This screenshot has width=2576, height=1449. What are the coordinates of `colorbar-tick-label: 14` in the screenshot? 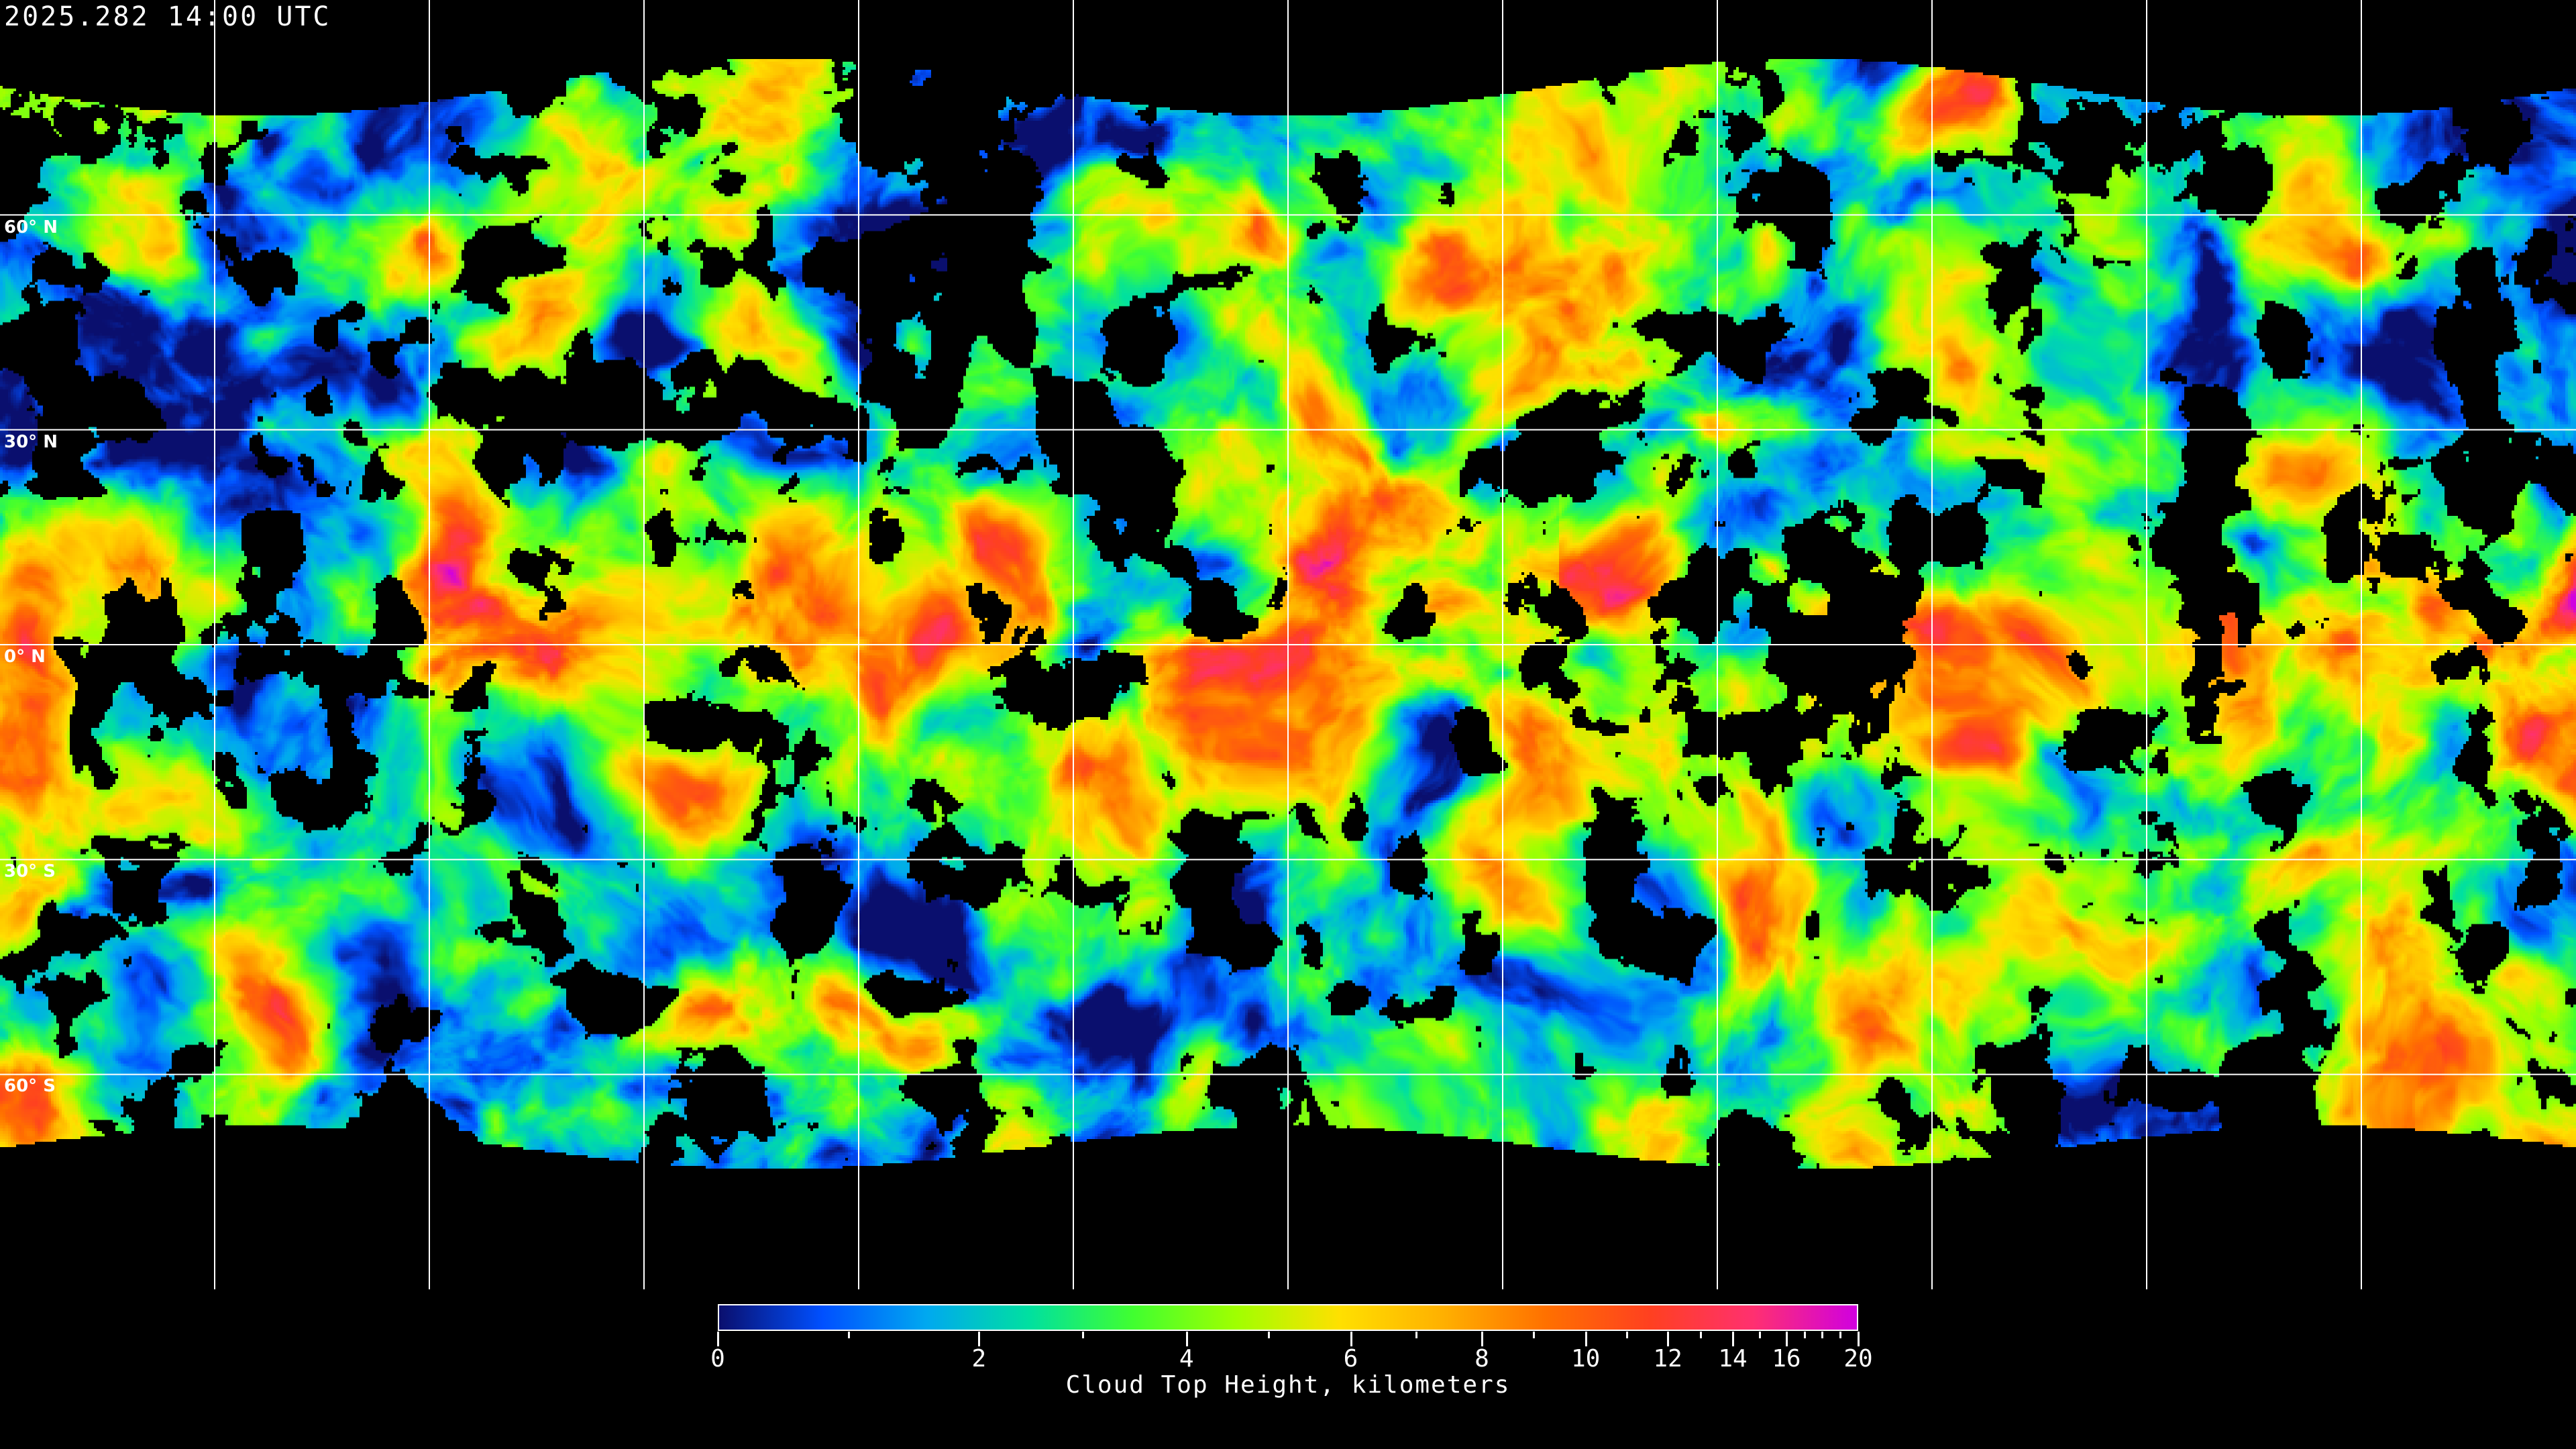 It's located at (1733, 1359).